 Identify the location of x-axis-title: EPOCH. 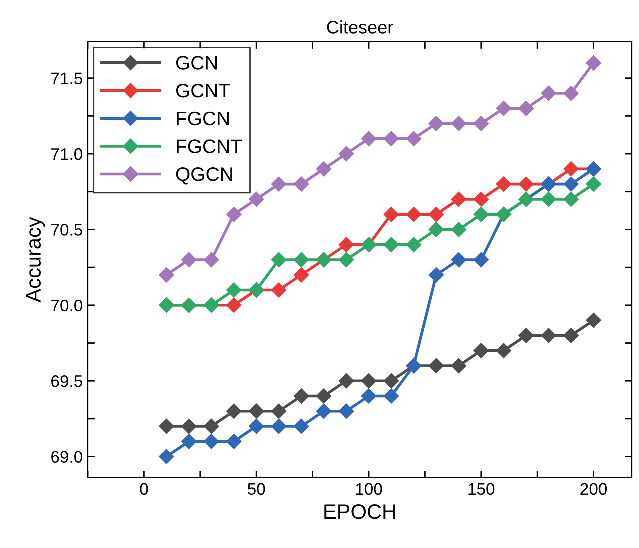
(360, 512).